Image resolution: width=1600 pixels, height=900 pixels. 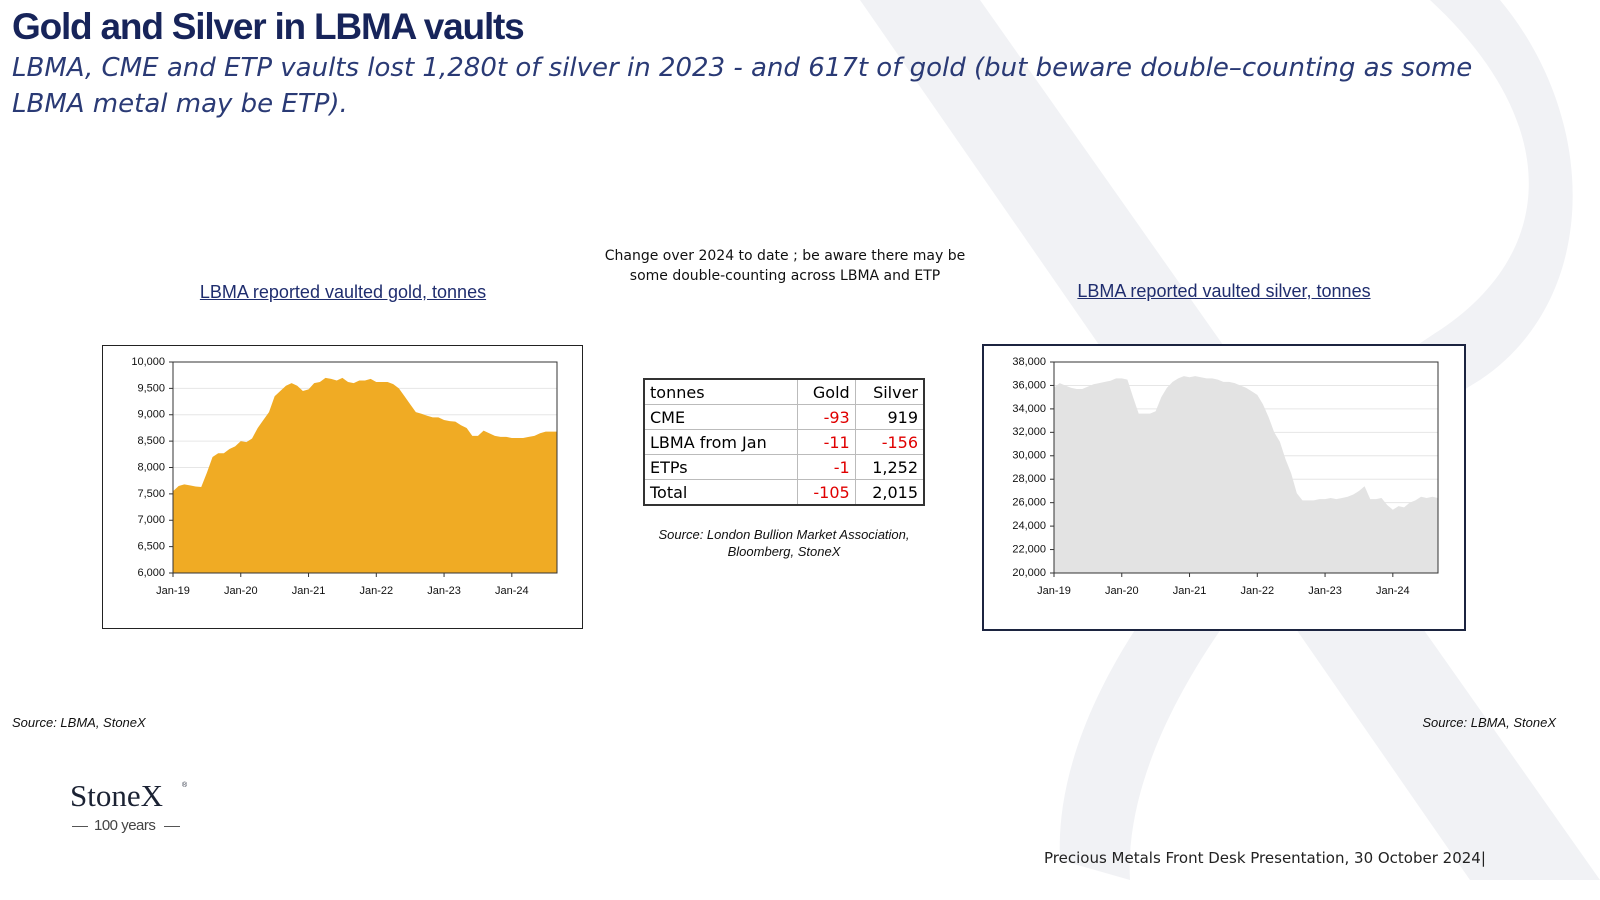 What do you see at coordinates (151, 573) in the screenshot?
I see `y-tick-label: 6,000` at bounding box center [151, 573].